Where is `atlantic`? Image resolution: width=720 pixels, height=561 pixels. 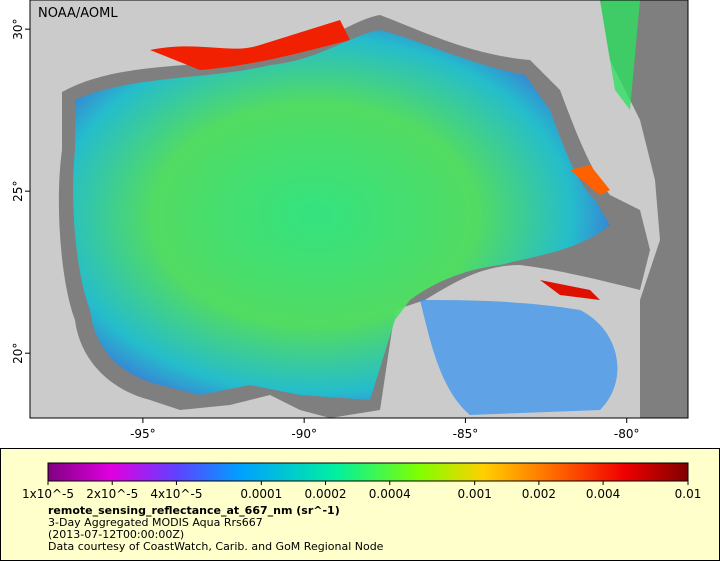
atlantic is located at coordinates (644, 209).